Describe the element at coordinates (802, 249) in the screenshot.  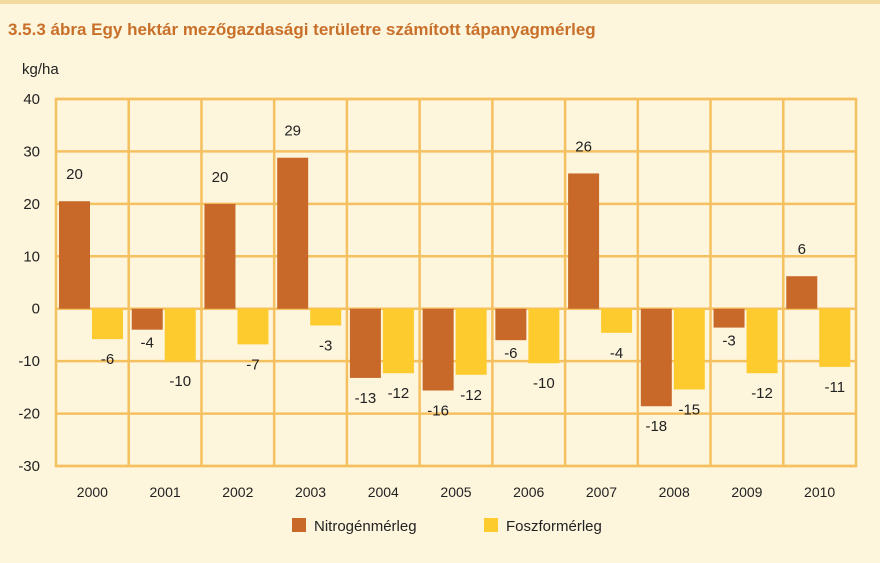
I see `data-label: 6` at that location.